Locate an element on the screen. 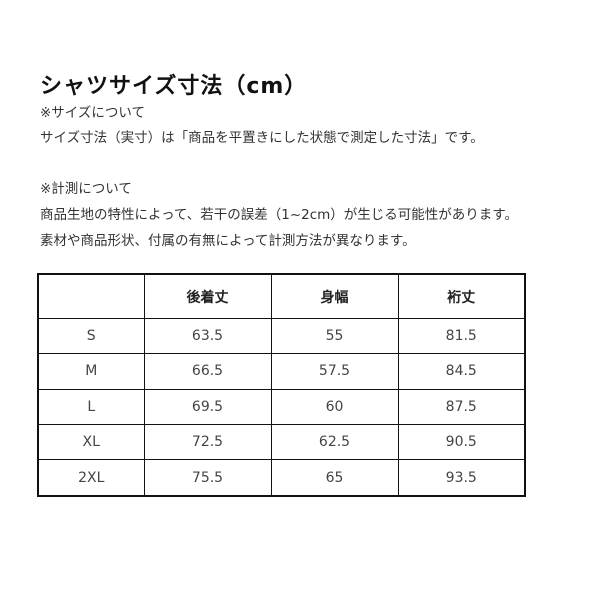  size-cell: XL is located at coordinates (91, 442).